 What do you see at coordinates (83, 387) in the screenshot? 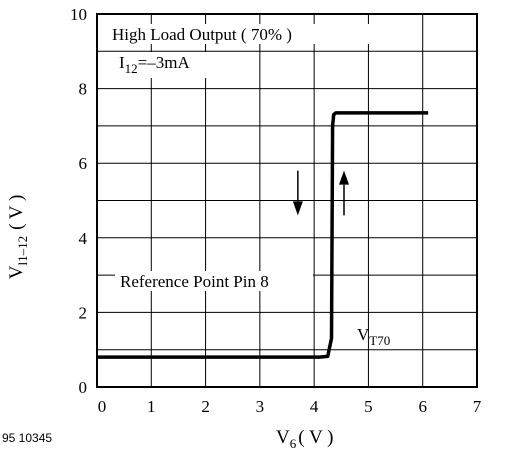
I see `y-tick-label: 0` at bounding box center [83, 387].